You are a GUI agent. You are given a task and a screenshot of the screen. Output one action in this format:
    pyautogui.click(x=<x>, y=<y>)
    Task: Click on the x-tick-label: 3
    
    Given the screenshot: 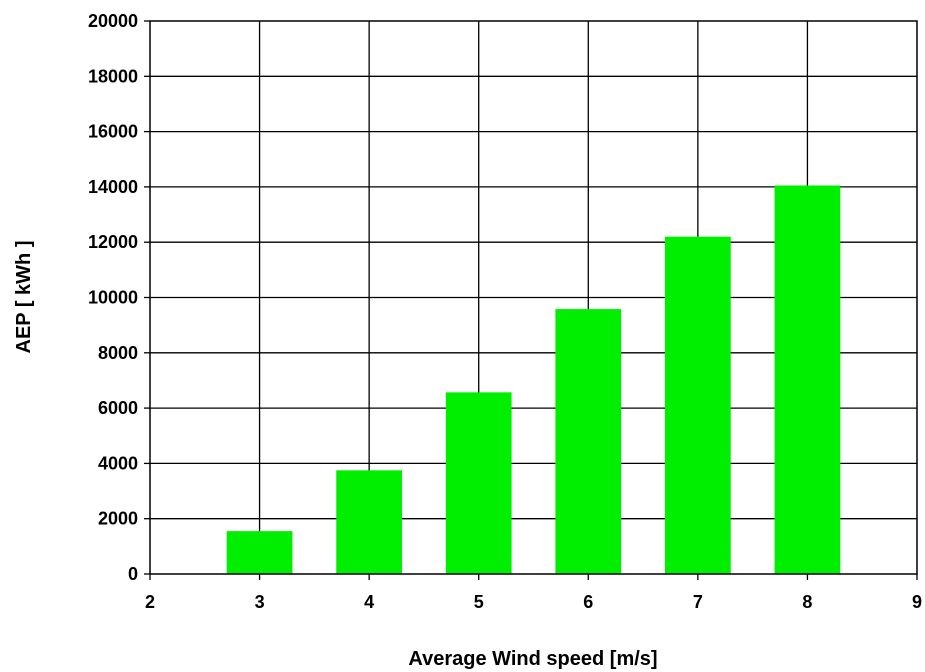 What is the action you would take?
    pyautogui.click(x=260, y=602)
    